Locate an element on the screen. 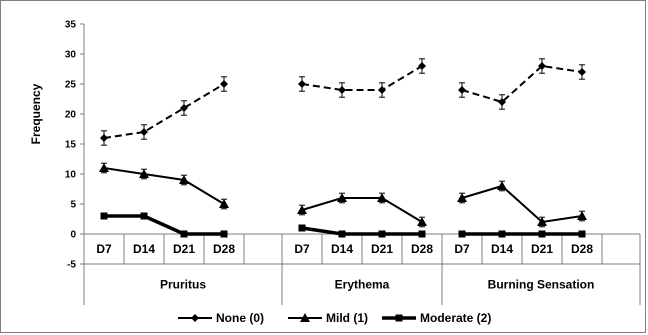 The height and width of the screenshot is (335, 648). legend-label: None (0) is located at coordinates (240, 318).